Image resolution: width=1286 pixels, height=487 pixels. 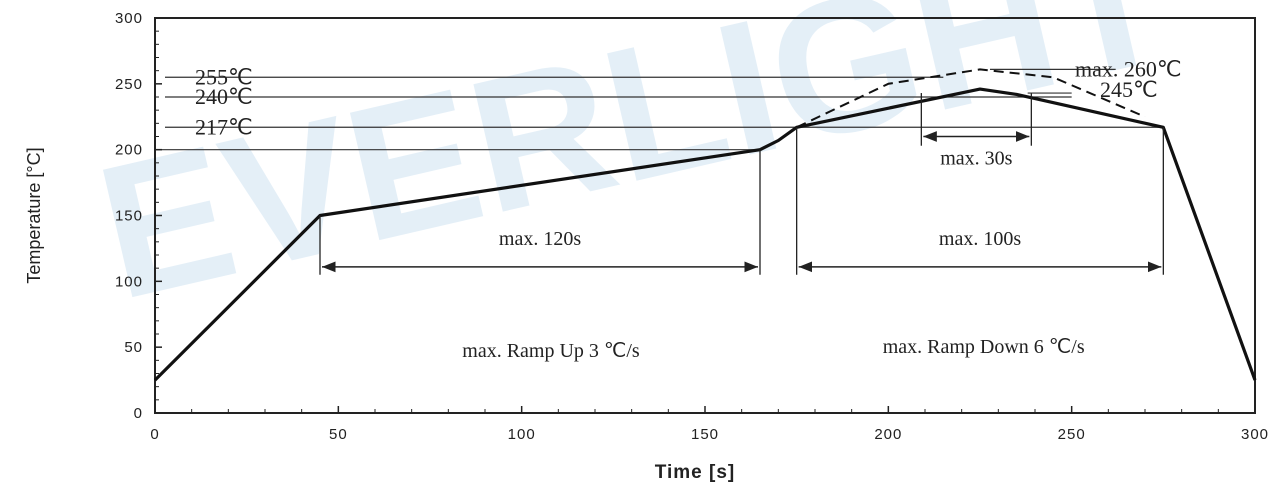 What do you see at coordinates (129, 216) in the screenshot?
I see `y-tick-label: 150` at bounding box center [129, 216].